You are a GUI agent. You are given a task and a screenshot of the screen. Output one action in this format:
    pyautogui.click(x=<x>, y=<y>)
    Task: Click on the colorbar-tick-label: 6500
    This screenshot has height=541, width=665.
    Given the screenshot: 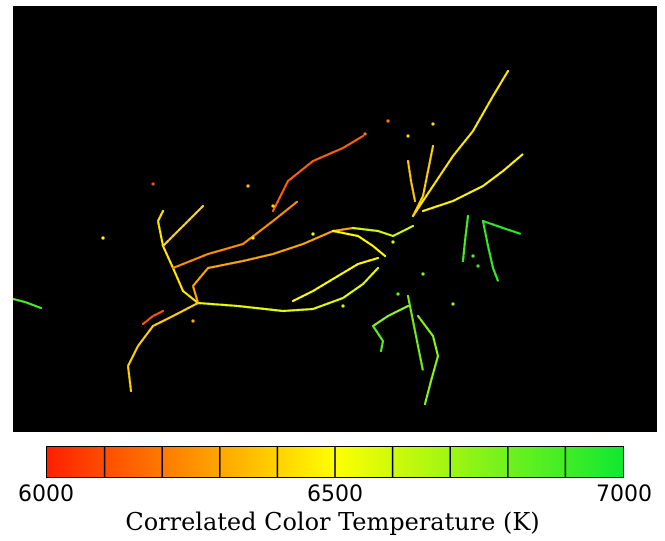 What is the action you would take?
    pyautogui.click(x=335, y=494)
    